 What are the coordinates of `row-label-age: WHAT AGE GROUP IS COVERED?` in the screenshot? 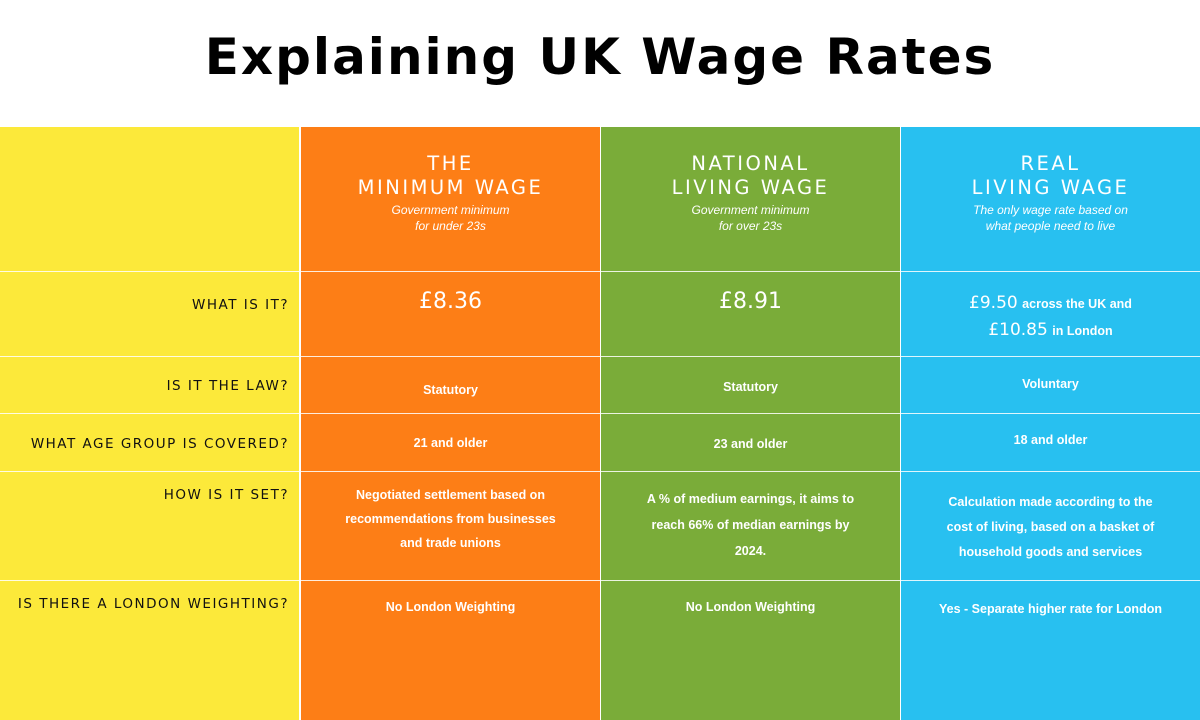 It's located at (159, 444).